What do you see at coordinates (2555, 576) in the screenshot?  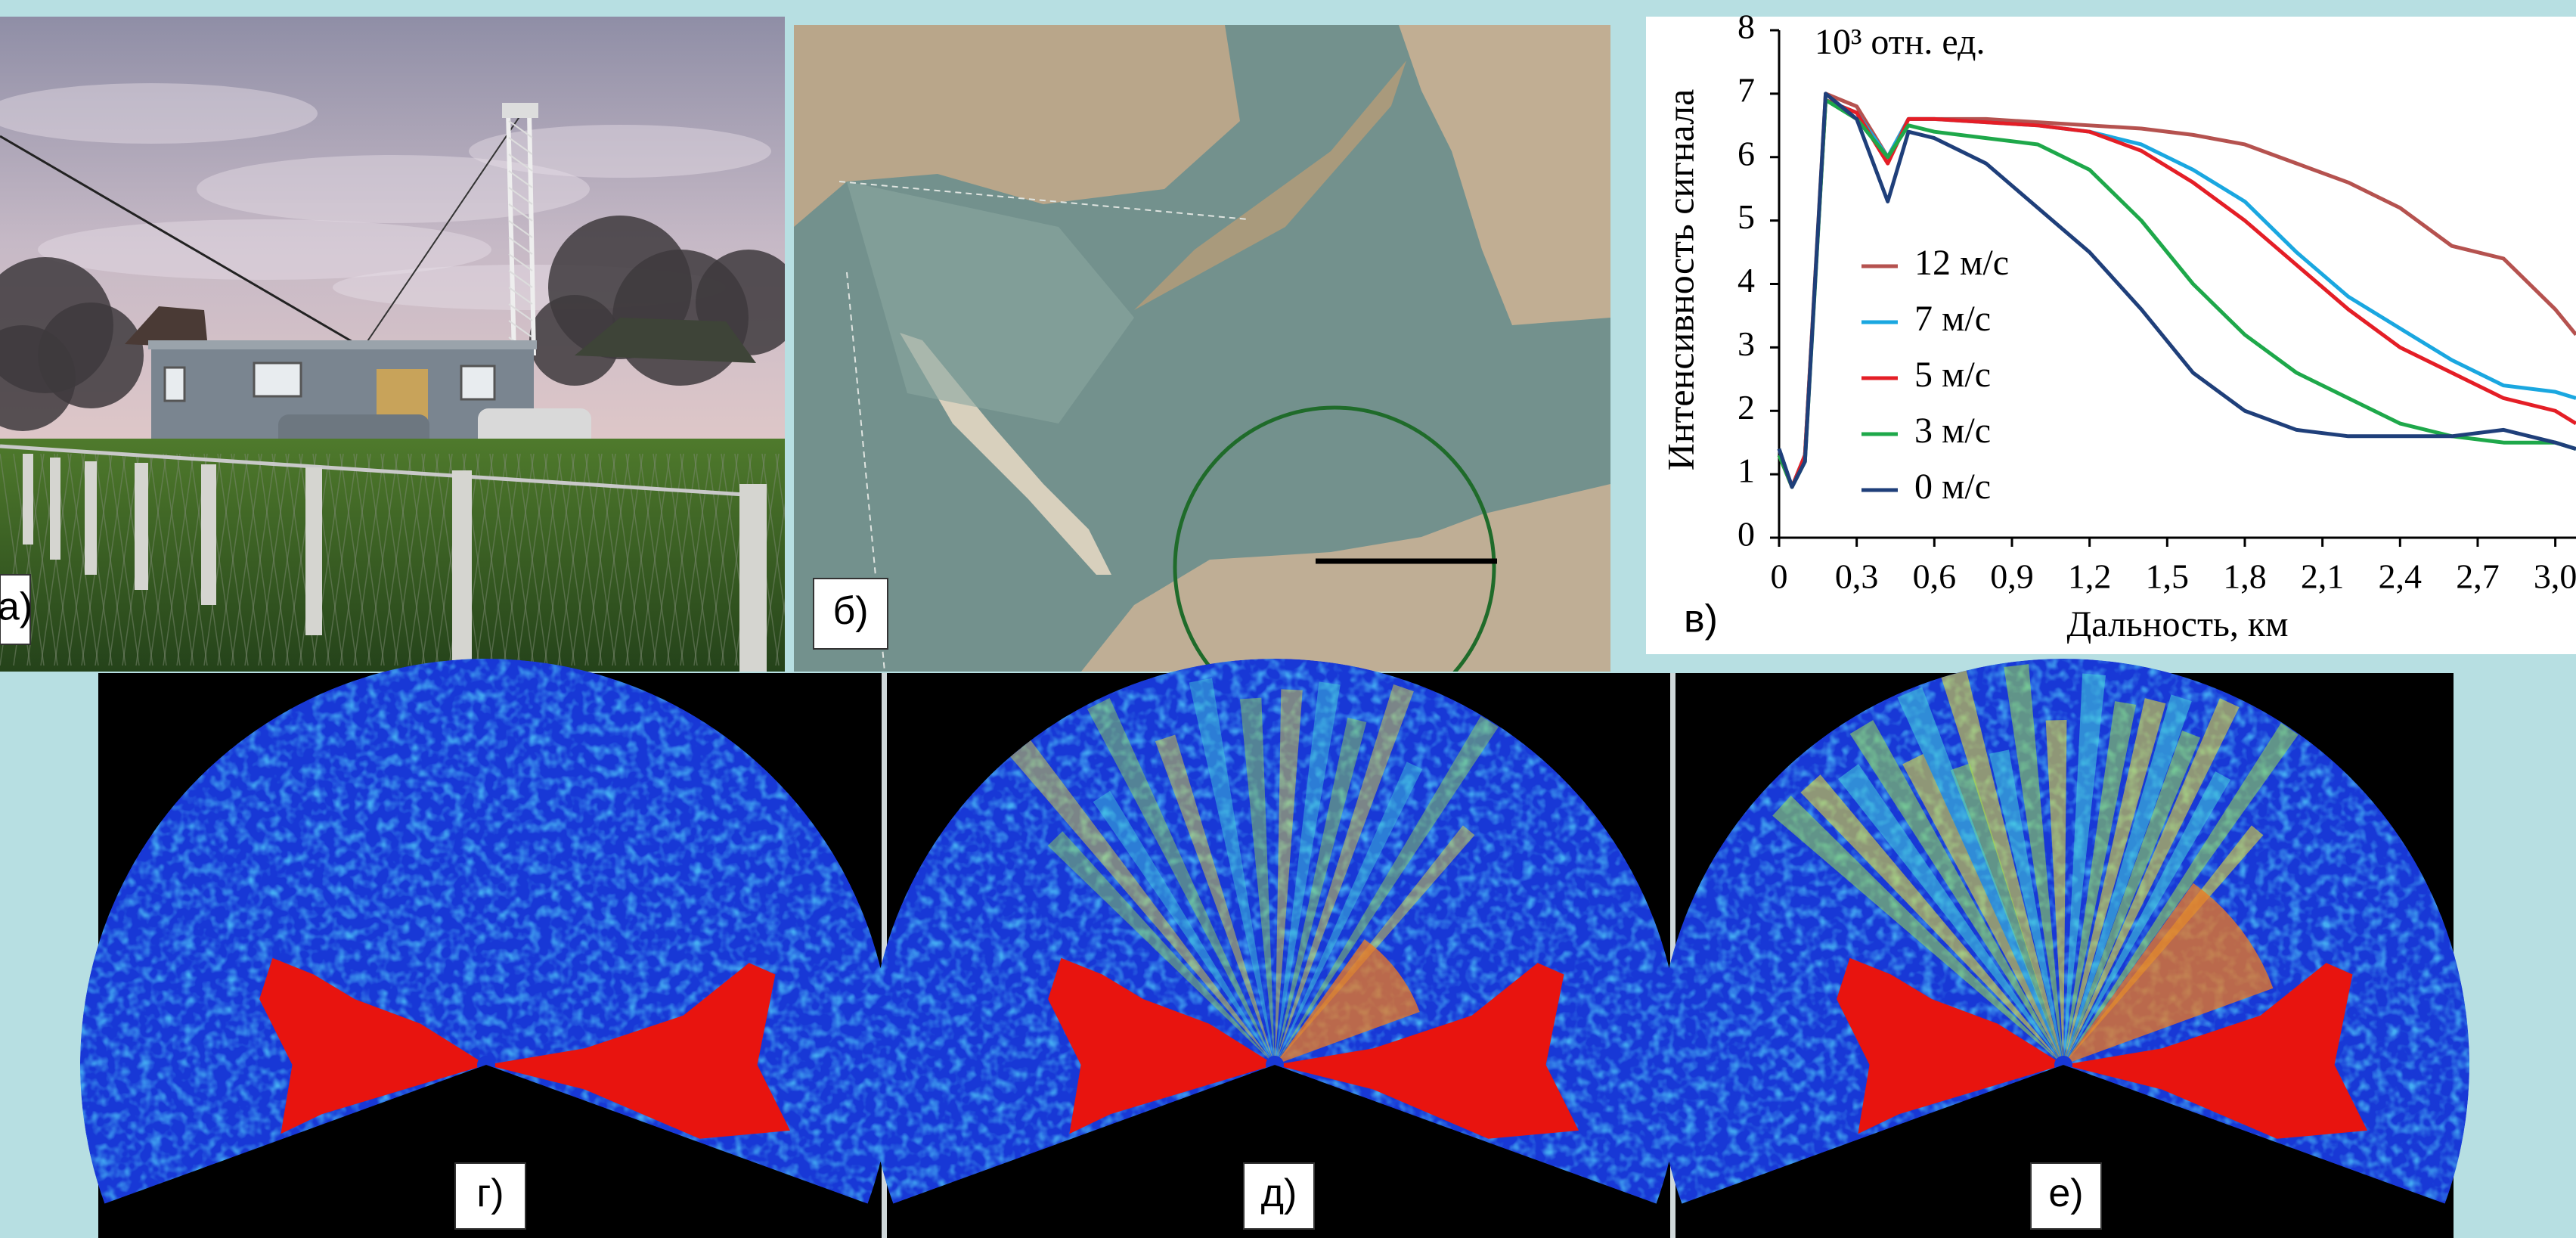 I see `x-tick-label: 3,0` at bounding box center [2555, 576].